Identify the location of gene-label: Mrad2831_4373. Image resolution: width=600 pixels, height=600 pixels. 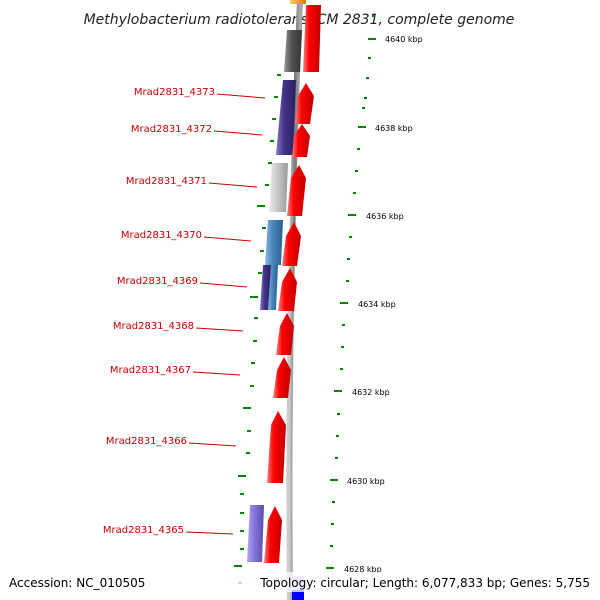
(174, 92).